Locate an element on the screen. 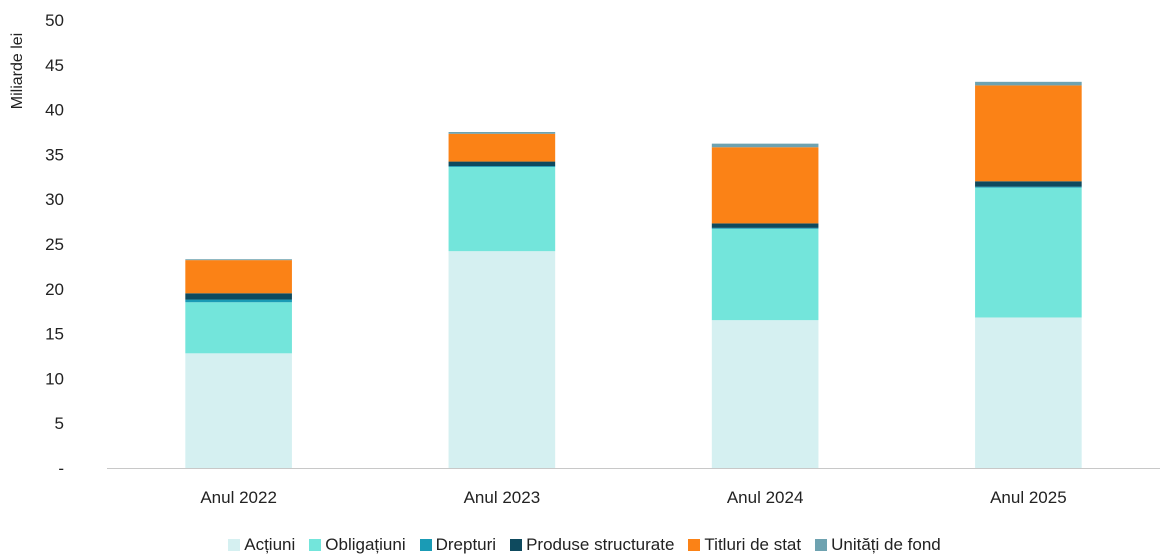 This screenshot has width=1169, height=557. legend-item: Drepturi is located at coordinates (458, 545).